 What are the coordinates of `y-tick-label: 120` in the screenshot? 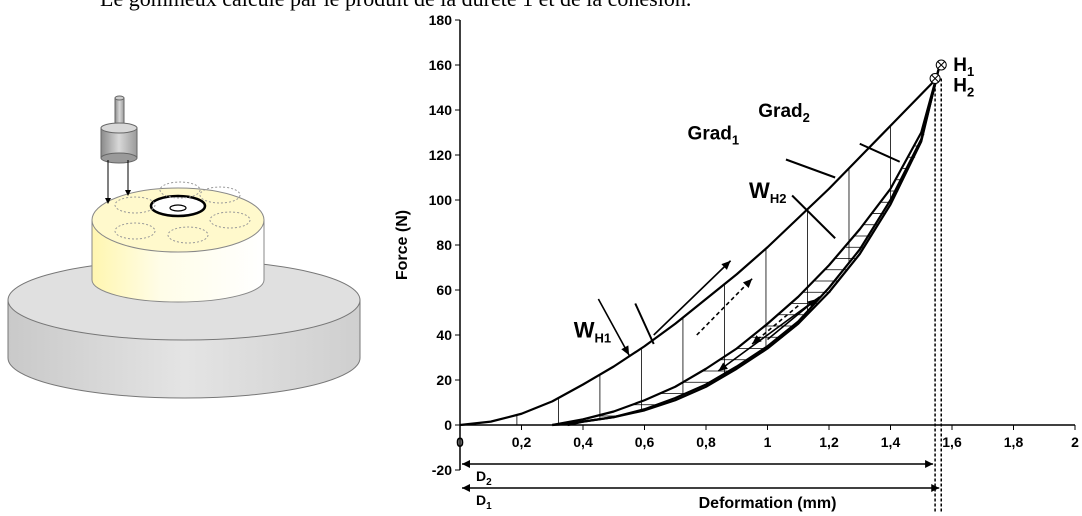 It's located at (441, 155).